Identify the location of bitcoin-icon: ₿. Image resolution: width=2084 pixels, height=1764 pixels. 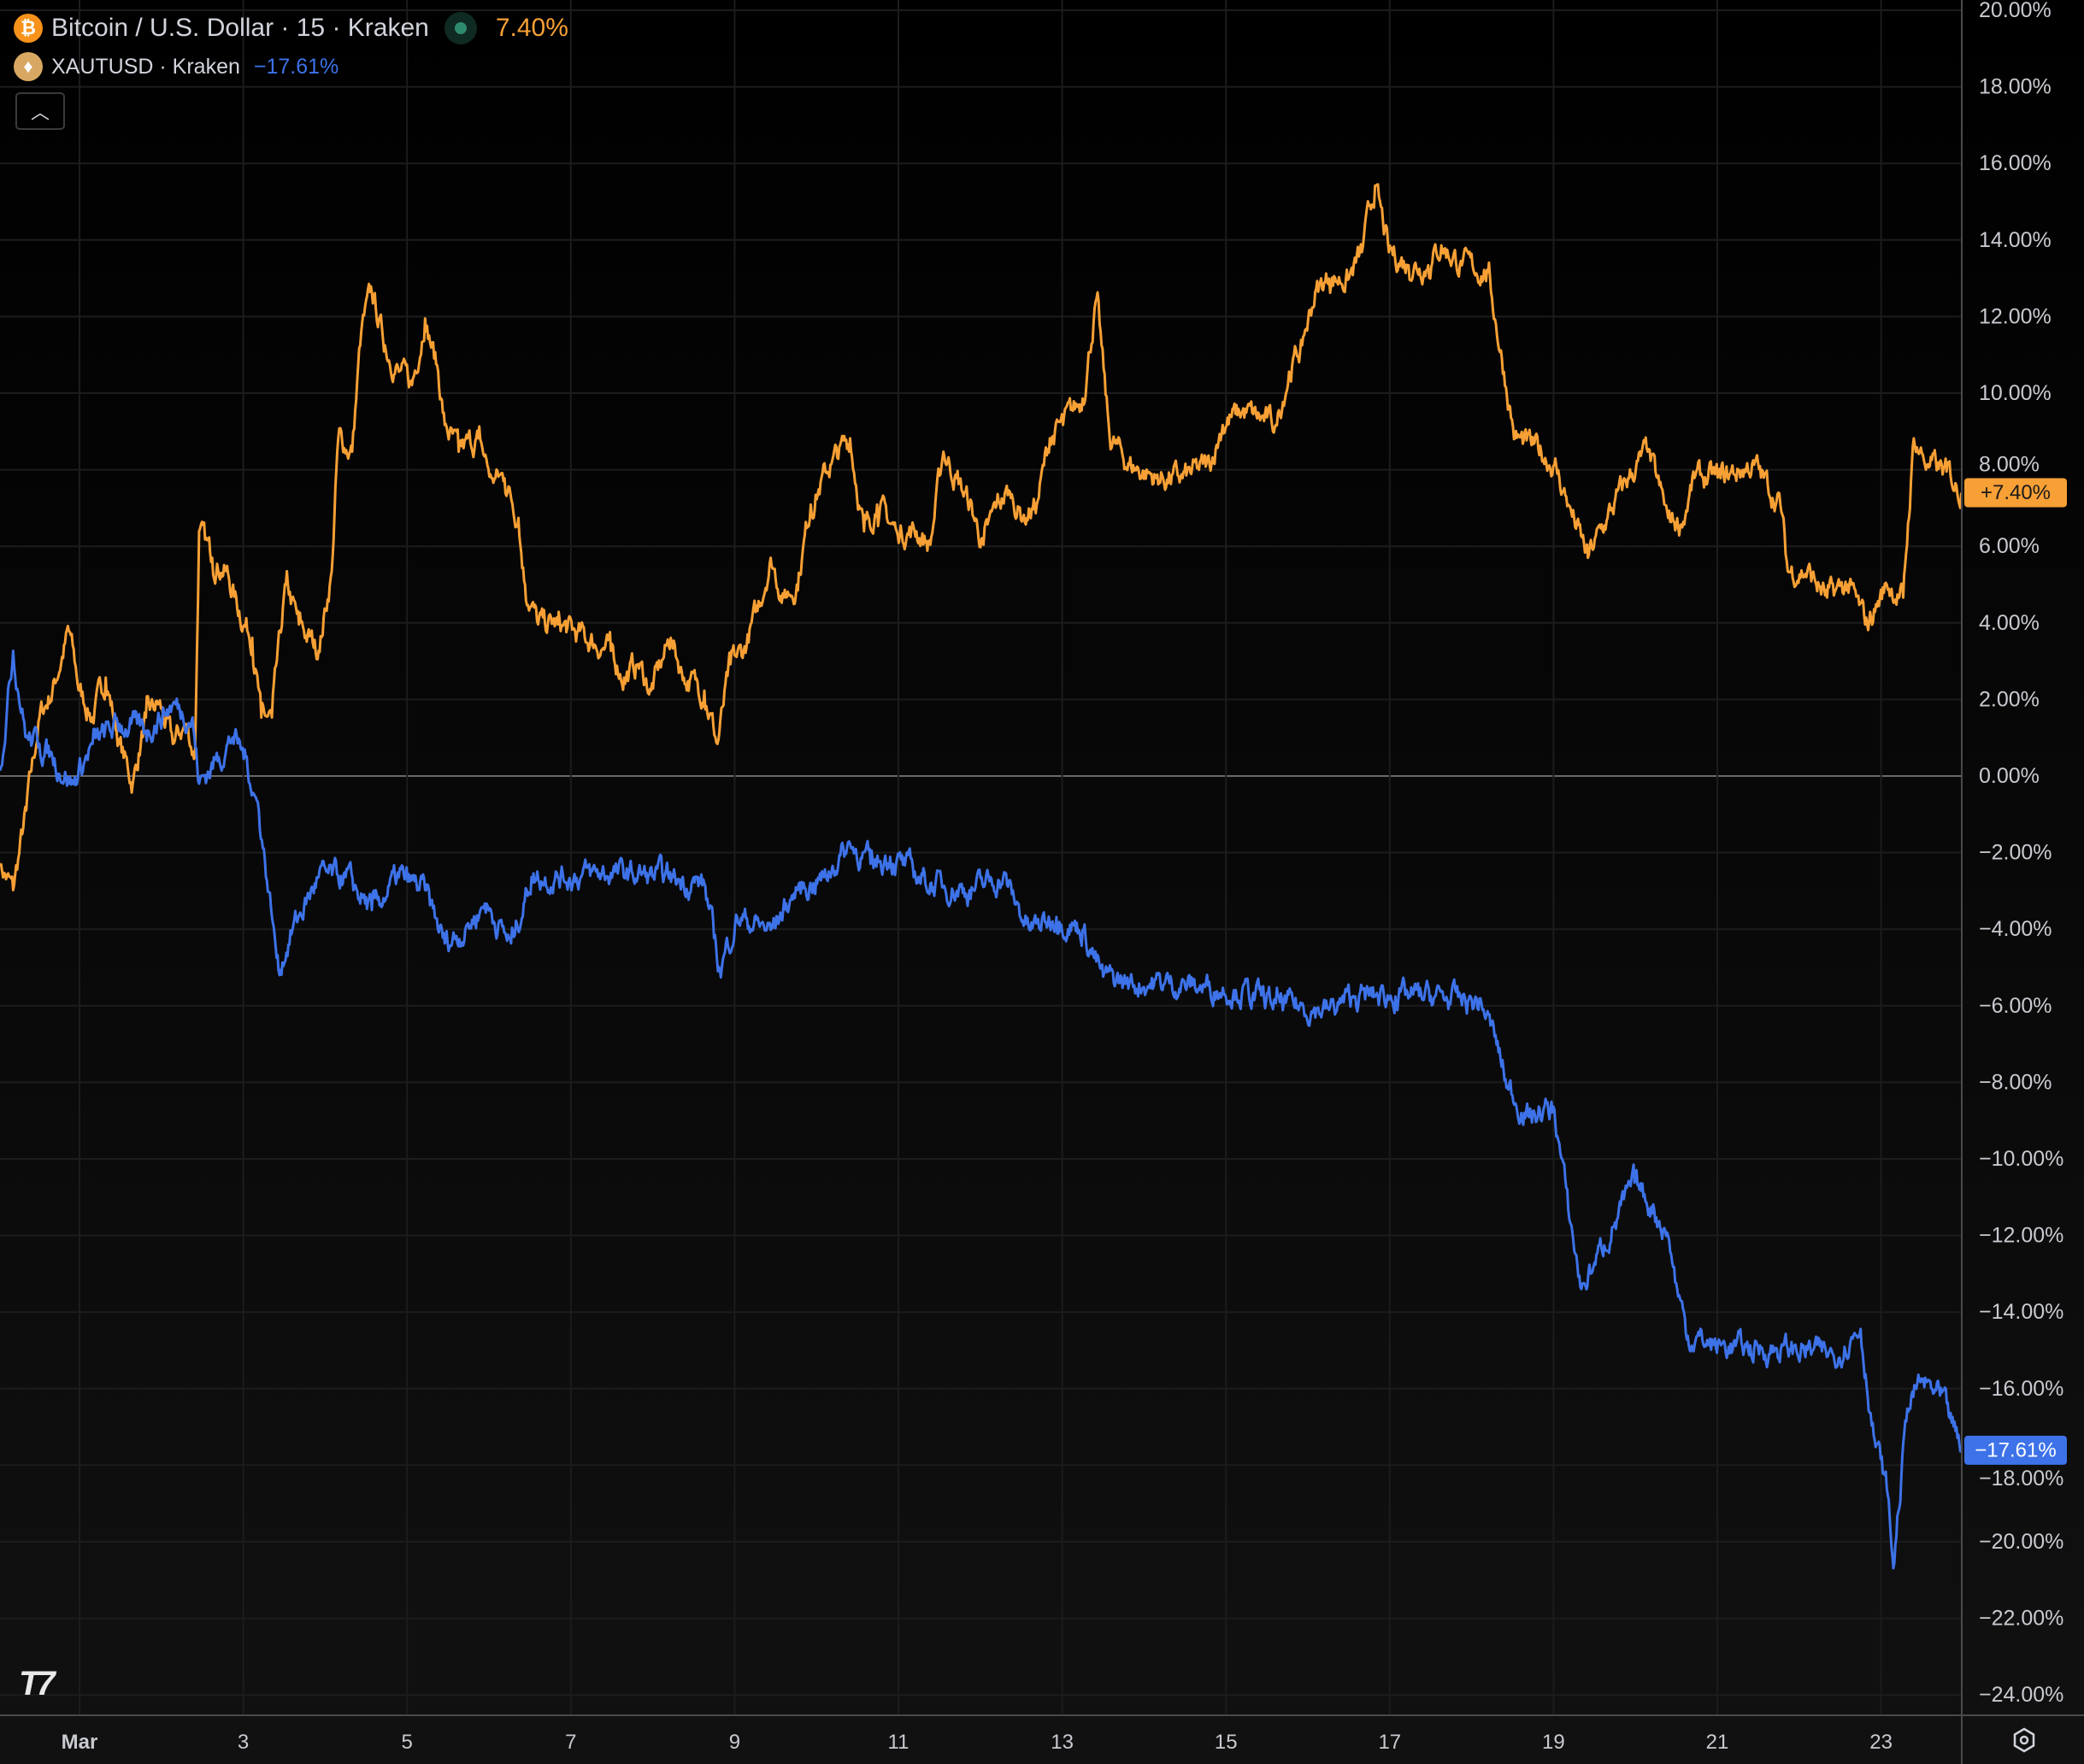
(28, 28).